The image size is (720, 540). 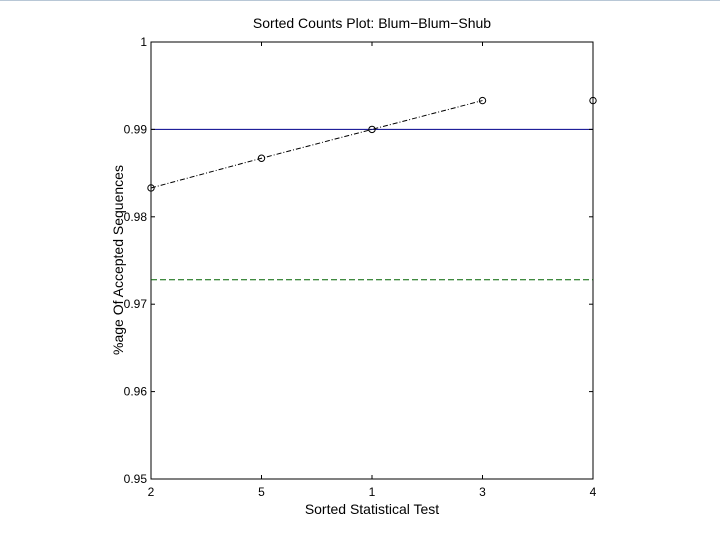 I want to click on data-series, so click(x=372, y=144).